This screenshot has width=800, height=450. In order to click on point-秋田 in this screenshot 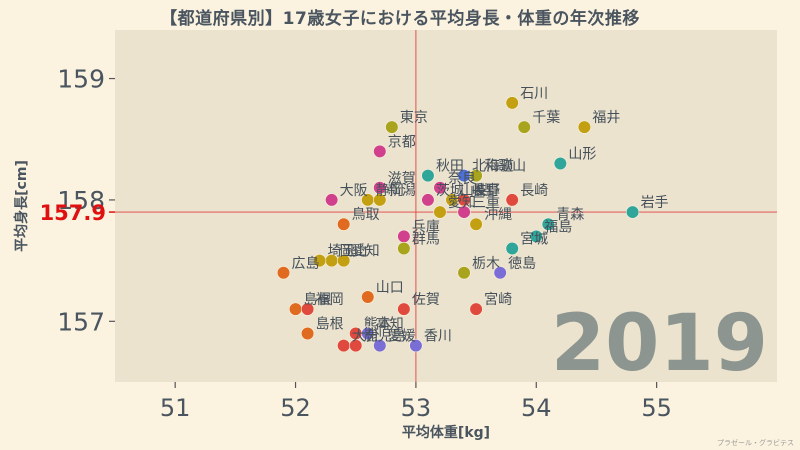, I will do `click(428, 176)`.